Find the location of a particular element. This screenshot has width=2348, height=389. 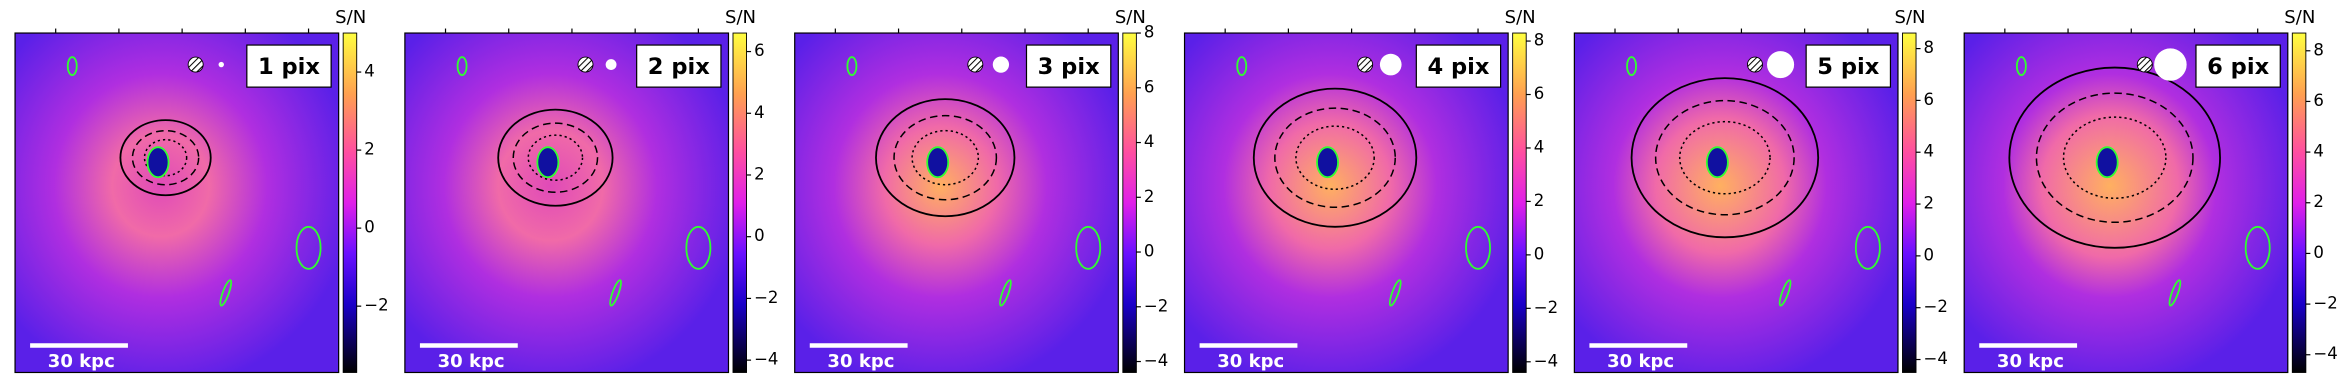

panel-label: 5 pix is located at coordinates (1848, 67).